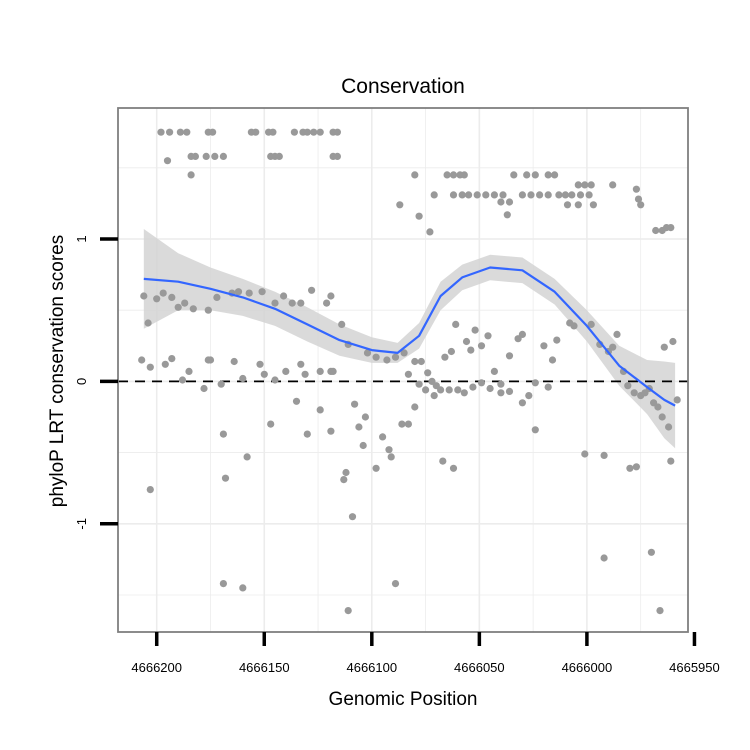 This screenshot has width=750, height=750. What do you see at coordinates (264, 667) in the screenshot?
I see `x-tick-label: 4666150` at bounding box center [264, 667].